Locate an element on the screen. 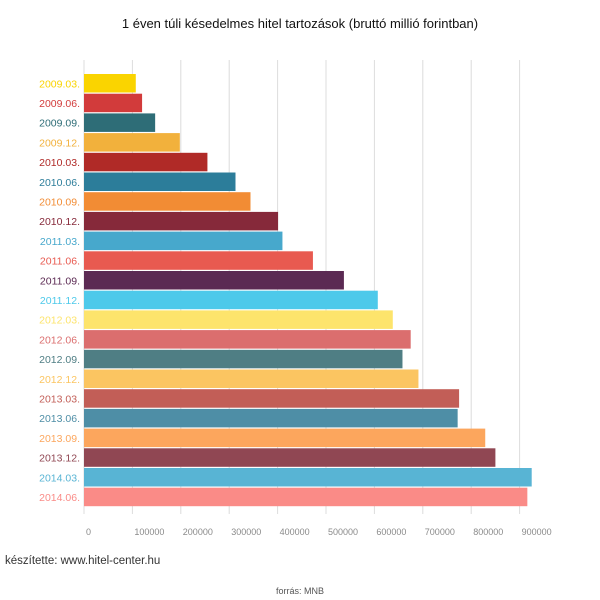 The width and height of the screenshot is (600, 600). category-label: 2011.09. is located at coordinates (60, 281).